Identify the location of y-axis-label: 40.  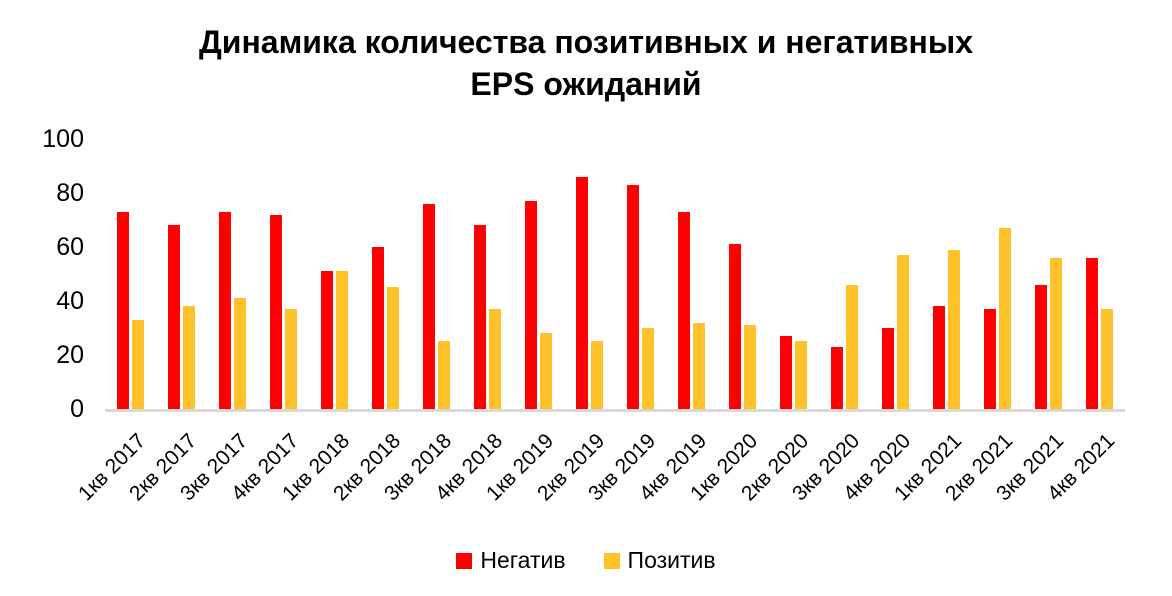
(70, 301).